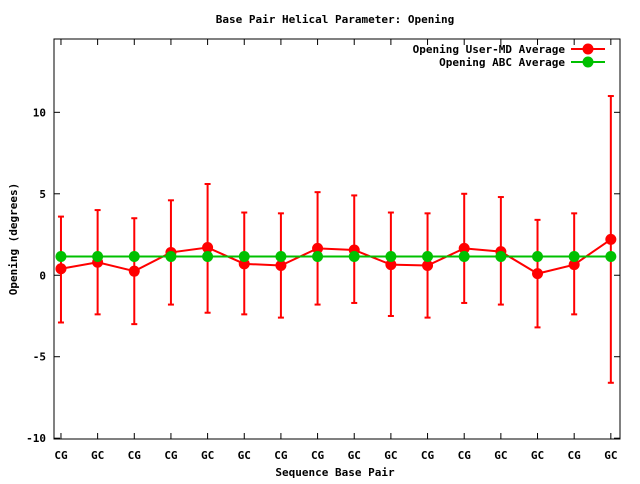 The image size is (640, 484). I want to click on y-tick-label: -5, so click(39, 357).